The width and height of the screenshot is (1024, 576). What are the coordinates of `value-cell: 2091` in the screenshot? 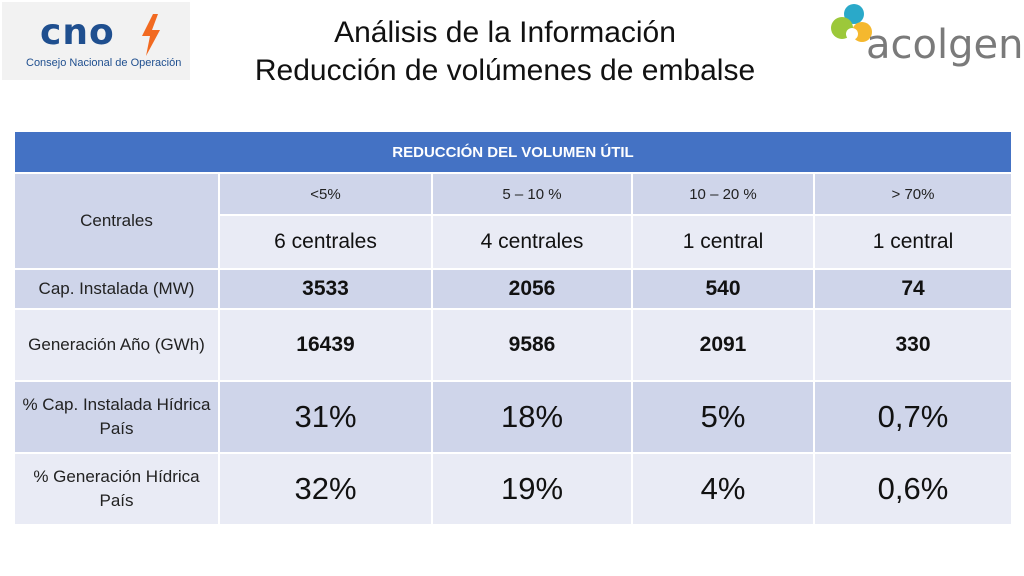 It's located at (723, 345).